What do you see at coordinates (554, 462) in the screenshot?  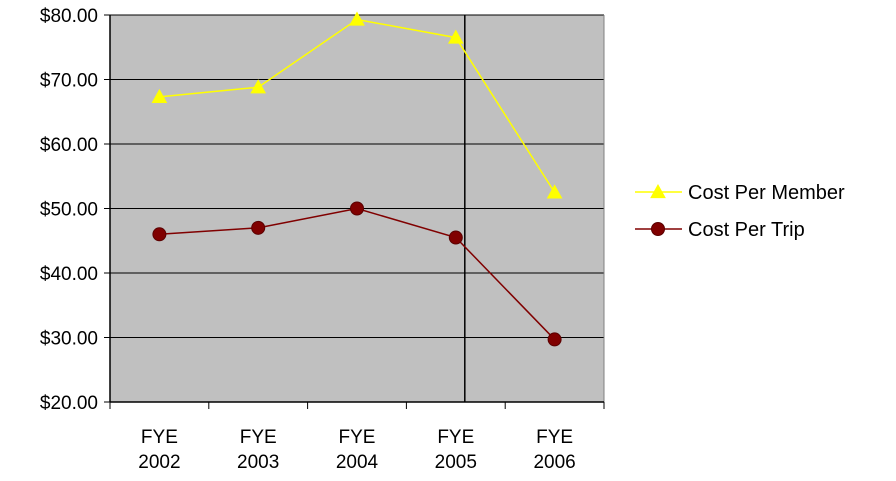 I see `x-tick-label: 2006` at bounding box center [554, 462].